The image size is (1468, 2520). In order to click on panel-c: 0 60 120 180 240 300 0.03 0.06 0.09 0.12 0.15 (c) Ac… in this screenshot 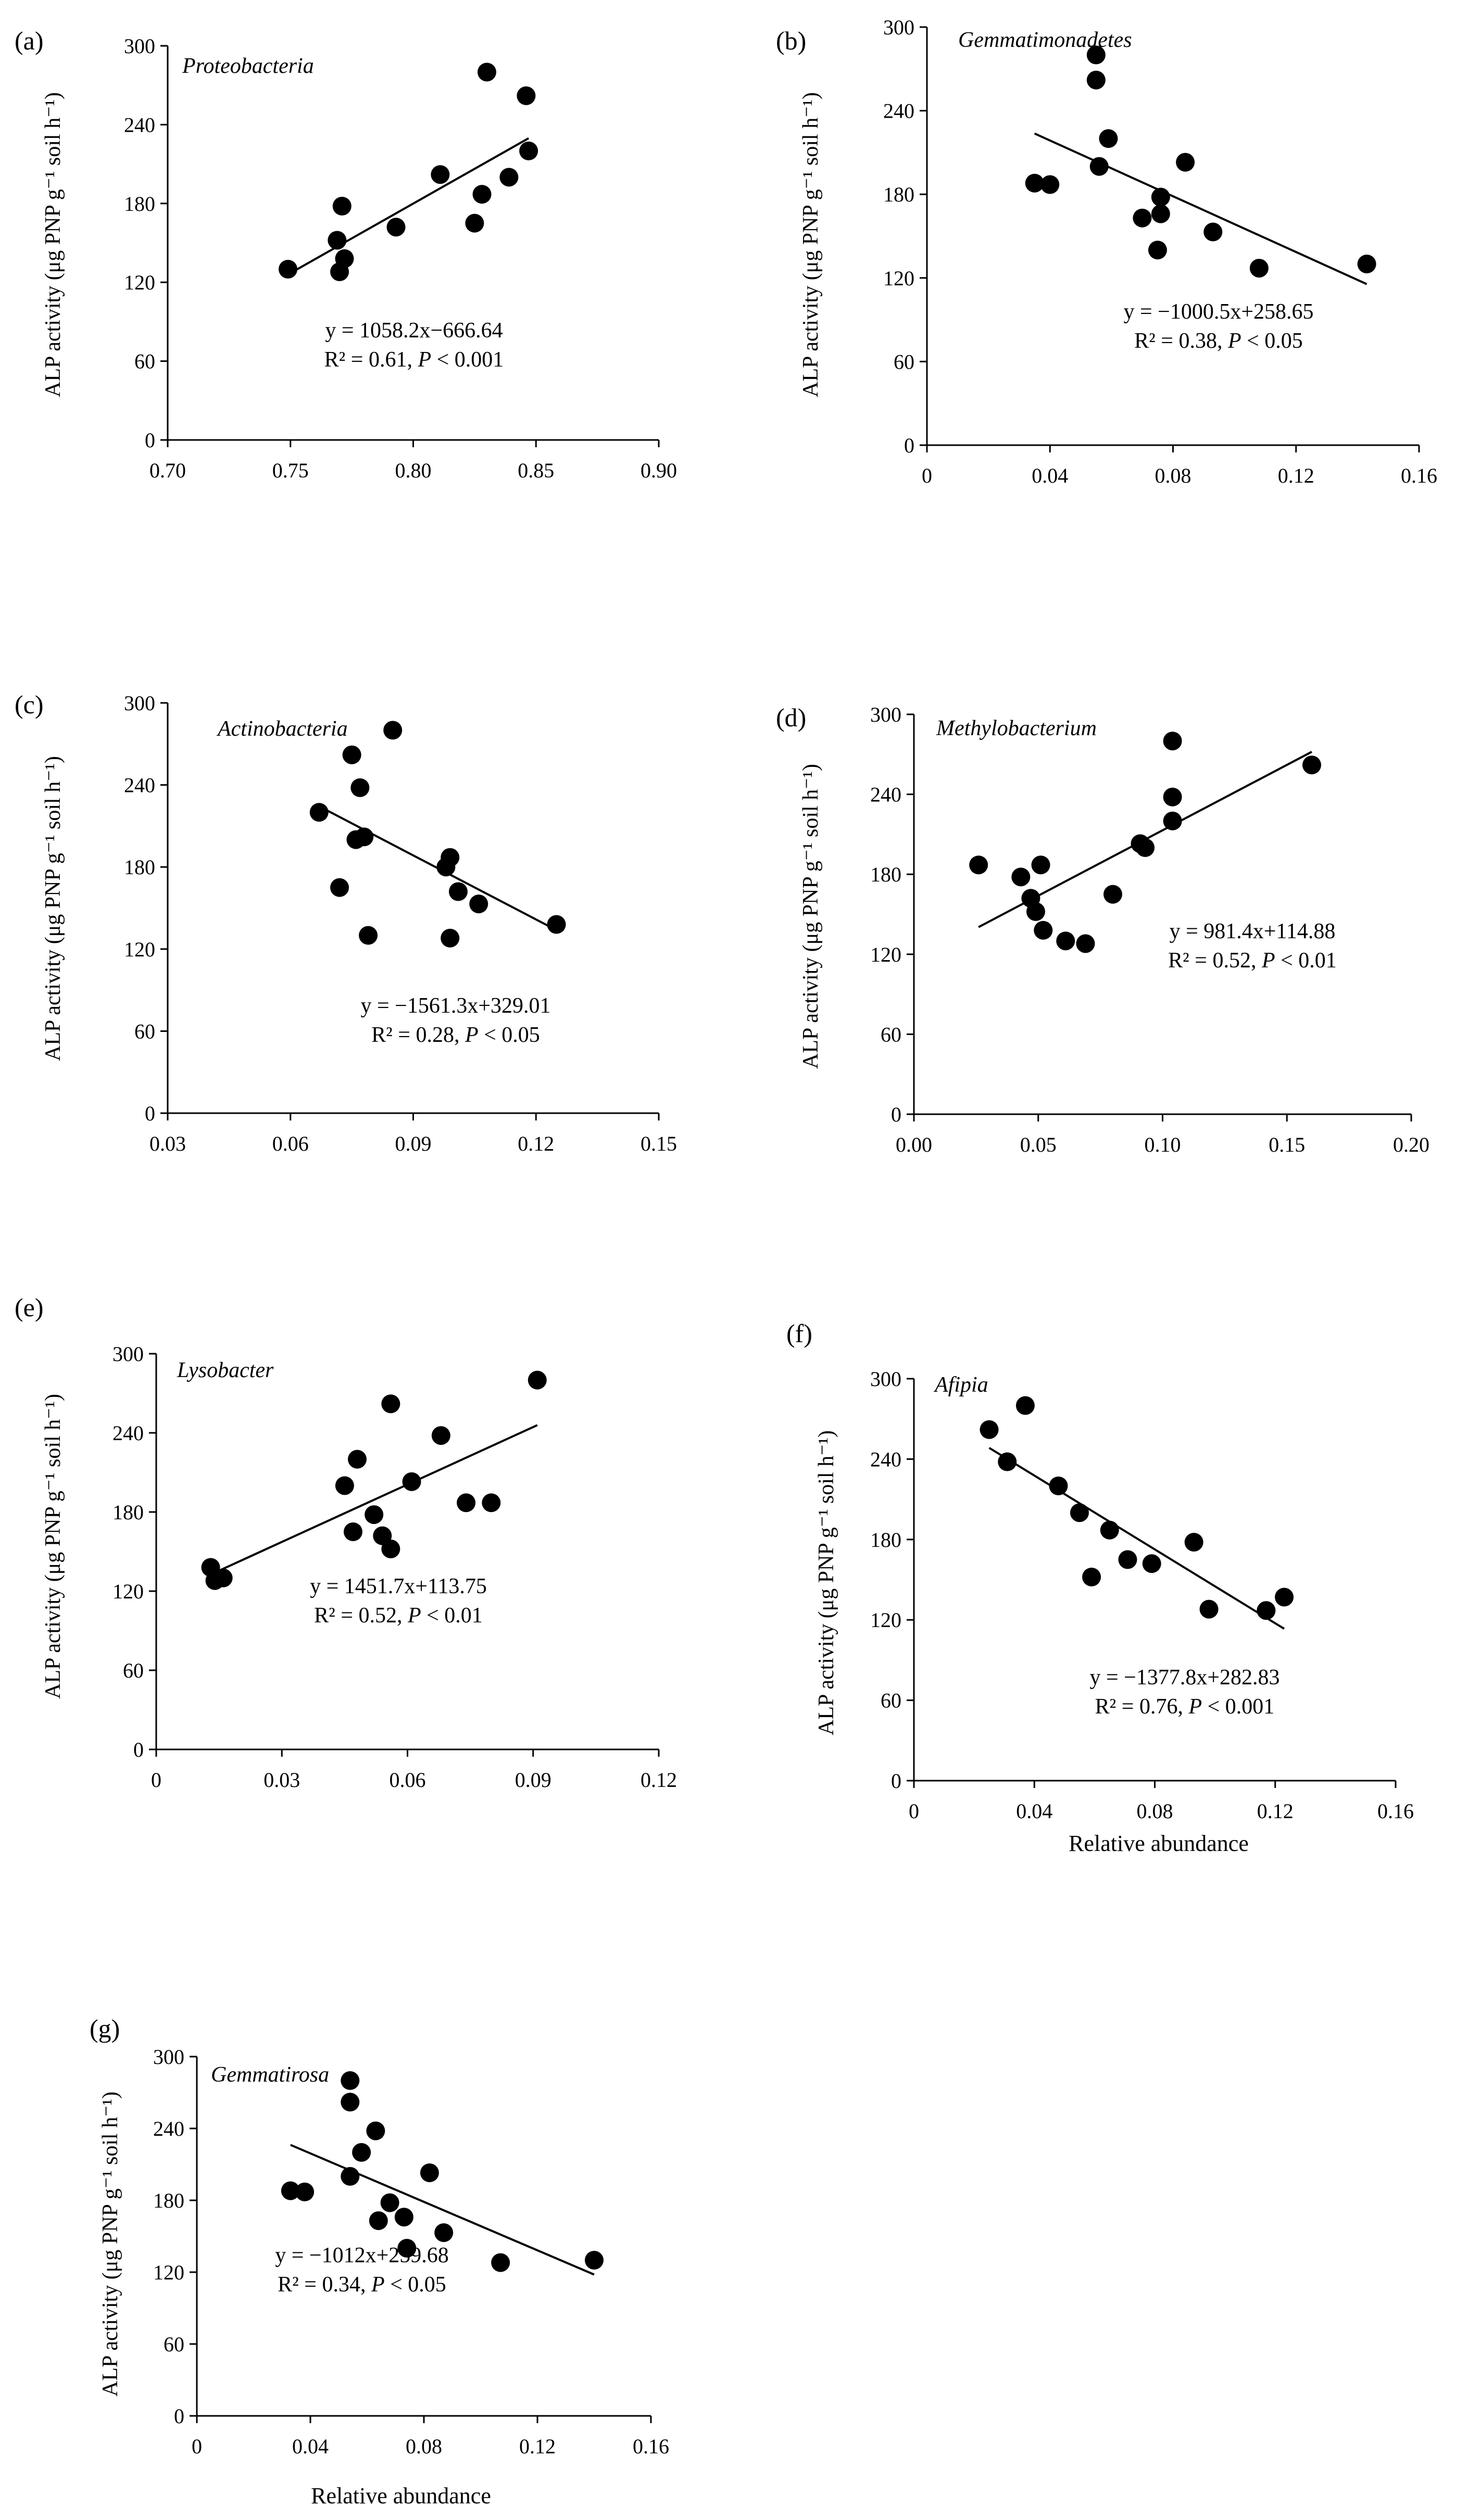, I will do `click(346, 923)`.